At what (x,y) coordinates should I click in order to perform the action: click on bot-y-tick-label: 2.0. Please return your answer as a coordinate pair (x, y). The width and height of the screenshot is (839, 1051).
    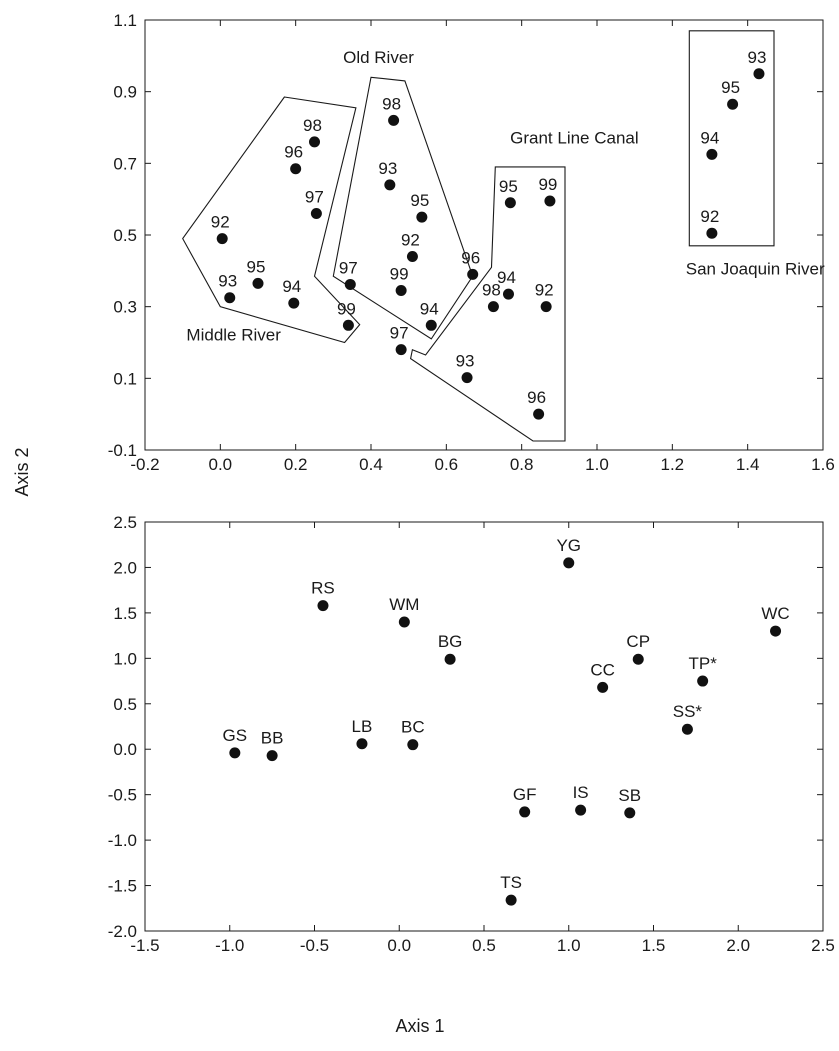
    Looking at the image, I should click on (125, 567).